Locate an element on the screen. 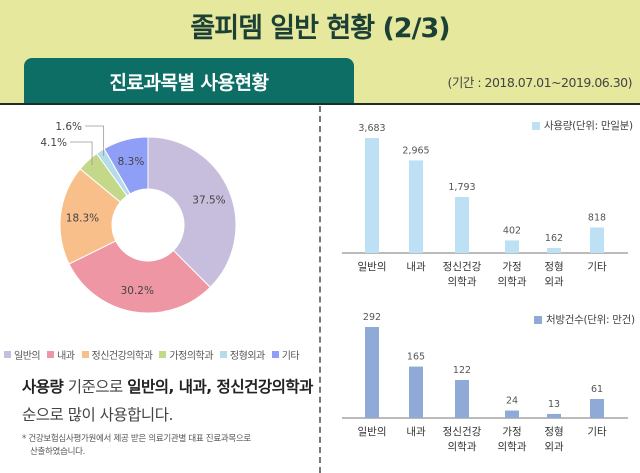 This screenshot has height=473, width=640. legend-label: 내과 is located at coordinates (66, 356).